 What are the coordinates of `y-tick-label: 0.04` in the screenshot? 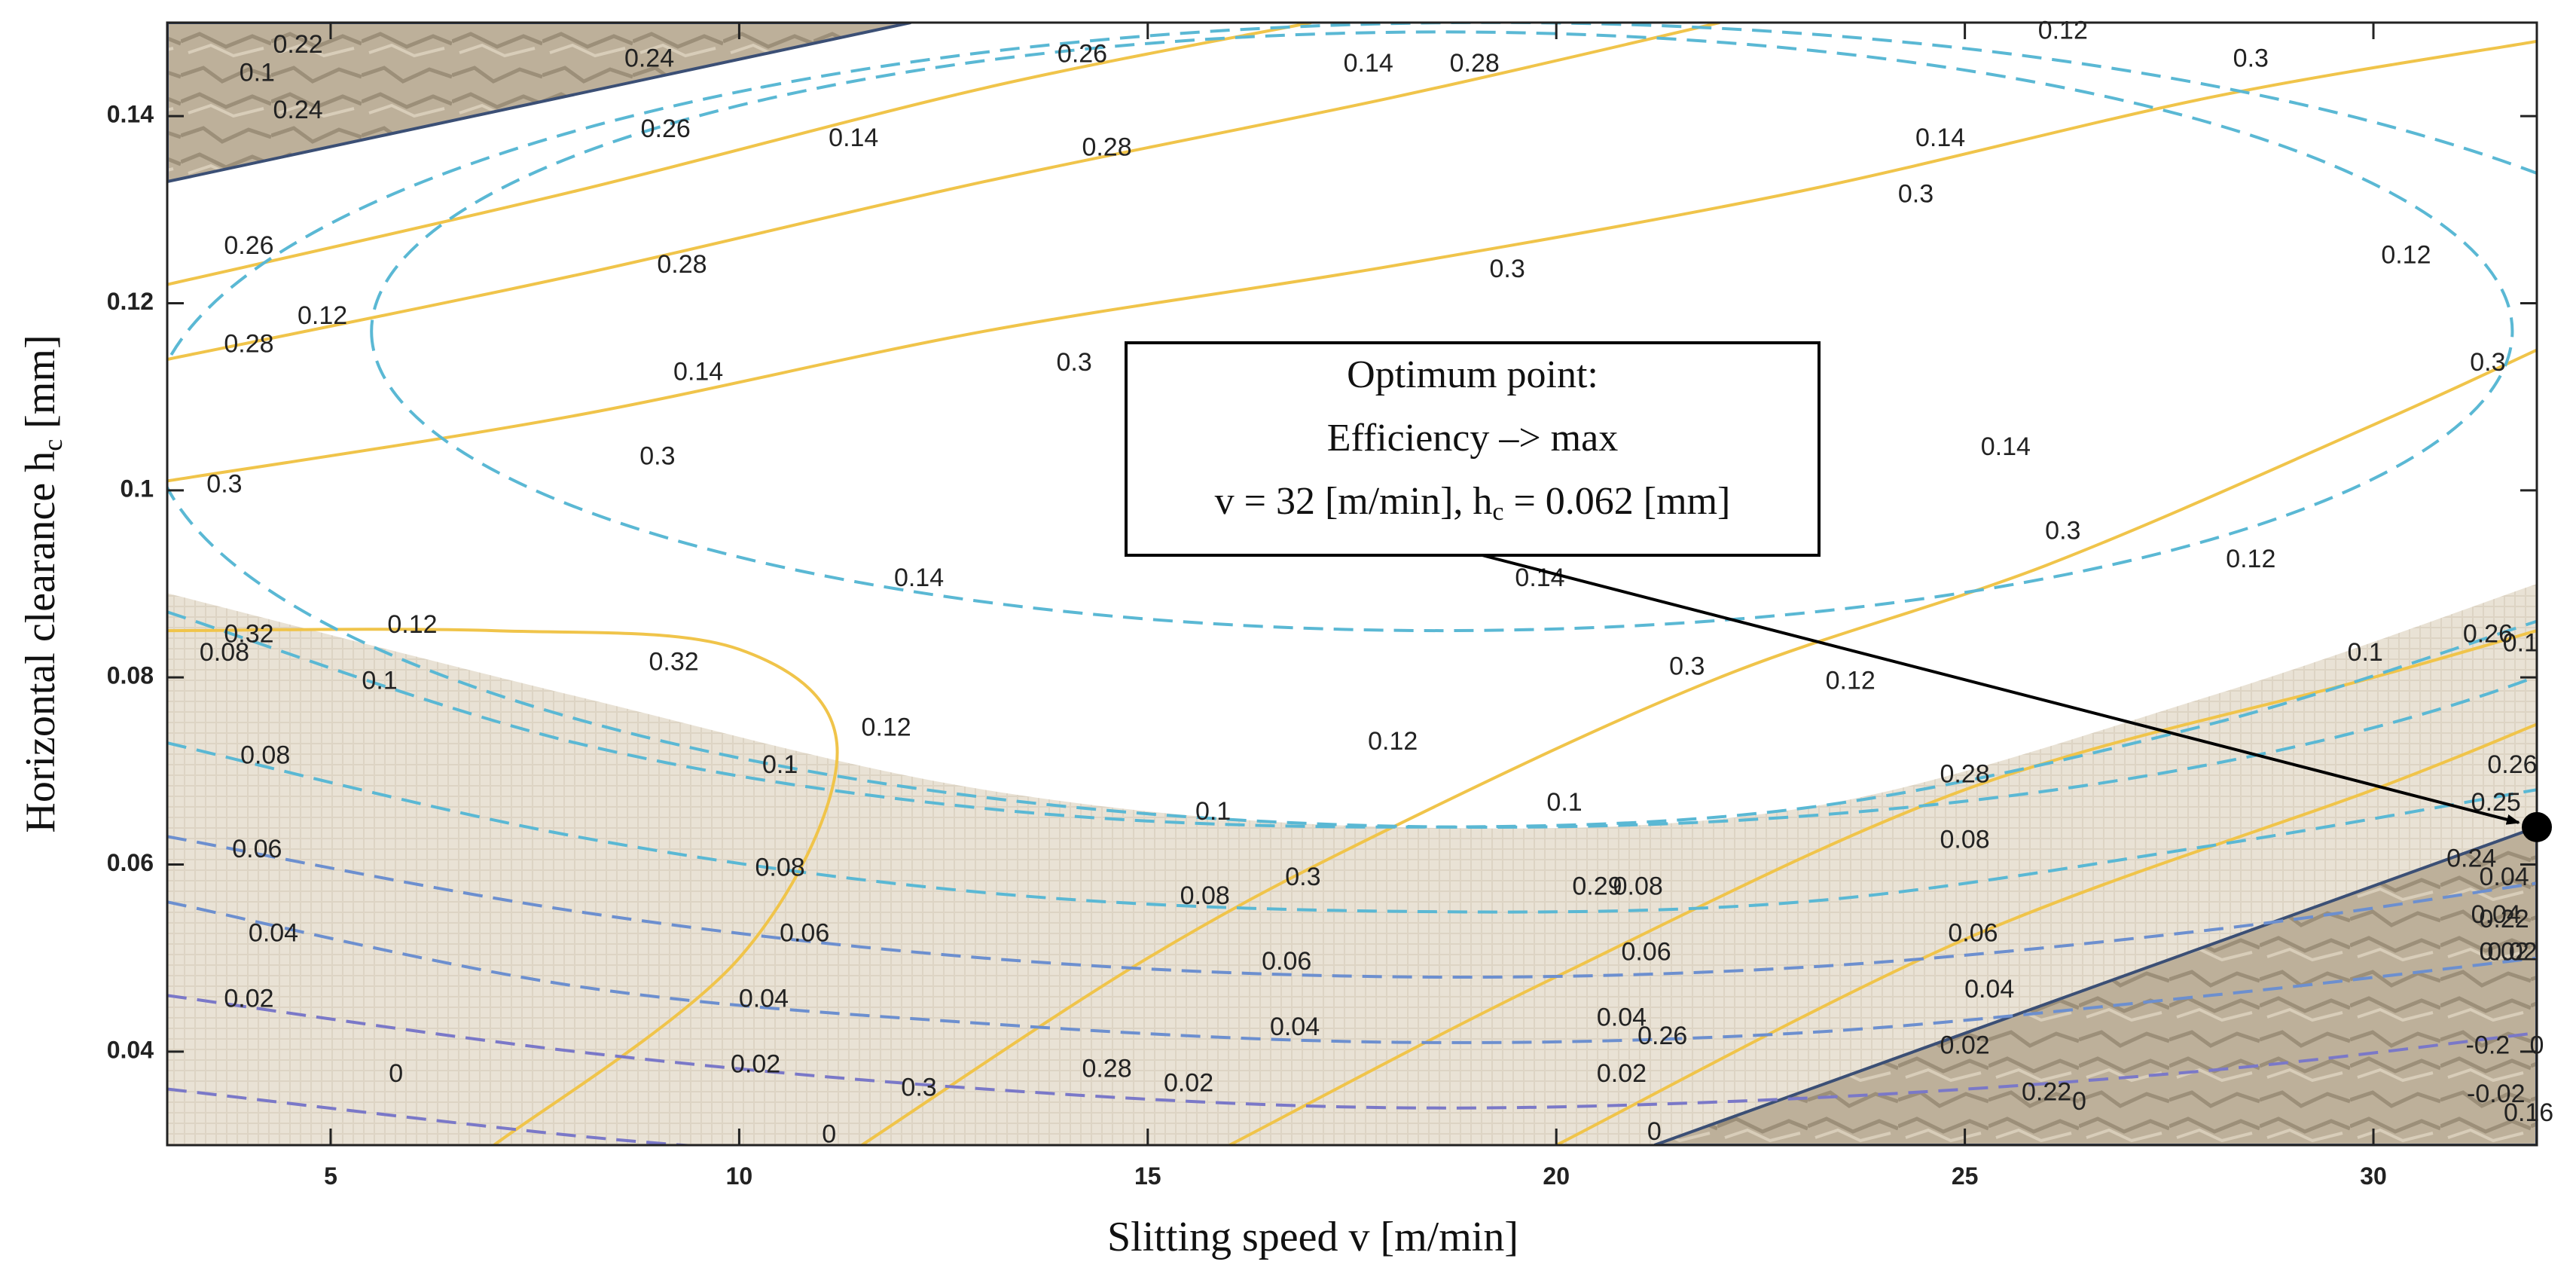 It's located at (131, 1049).